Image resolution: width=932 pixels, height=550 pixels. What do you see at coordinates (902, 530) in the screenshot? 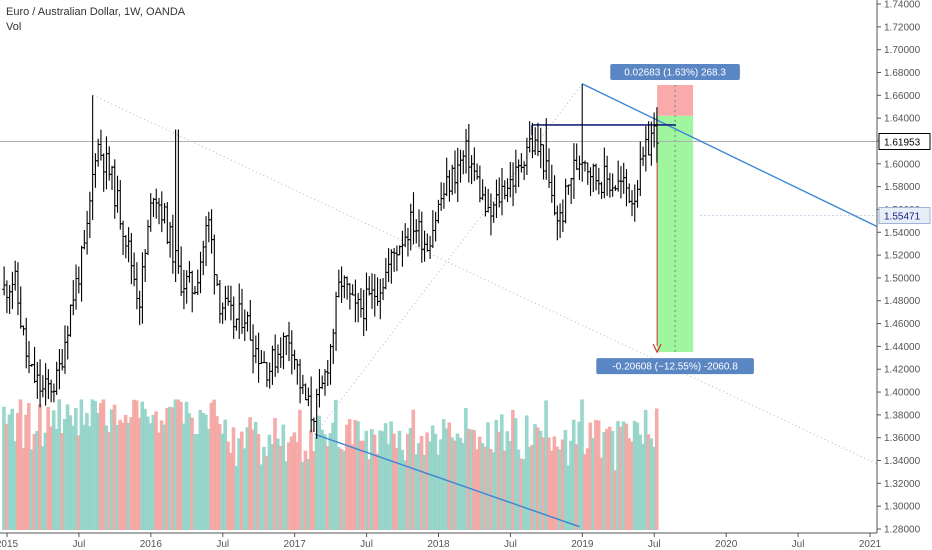
I see `y-tick-label: 1.28000` at bounding box center [902, 530].